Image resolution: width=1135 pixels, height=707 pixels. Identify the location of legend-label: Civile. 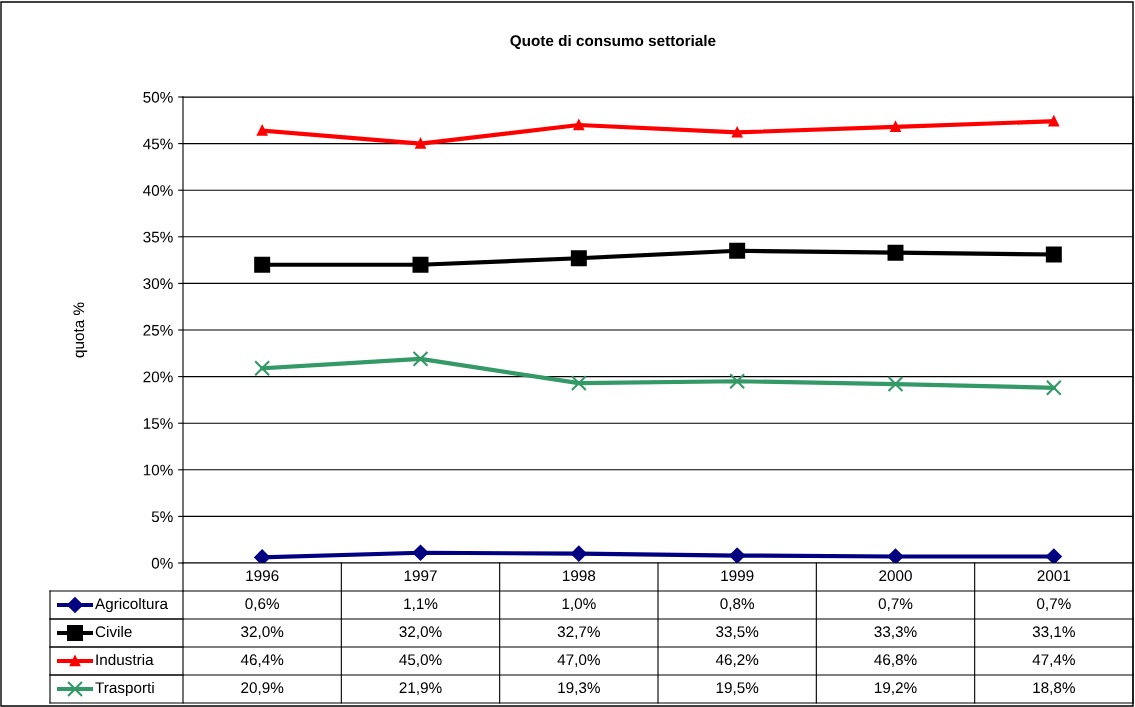
(113, 631).